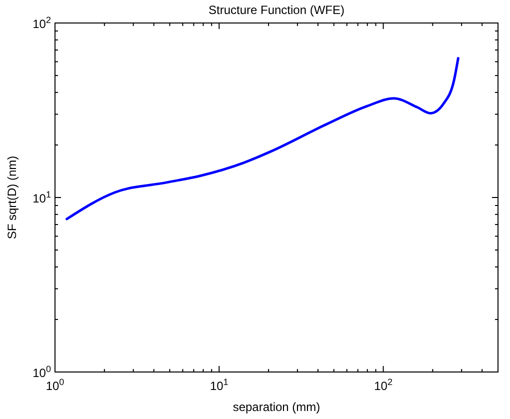  Describe the element at coordinates (276, 407) in the screenshot. I see `x-axis-title: separation (mm)` at that location.